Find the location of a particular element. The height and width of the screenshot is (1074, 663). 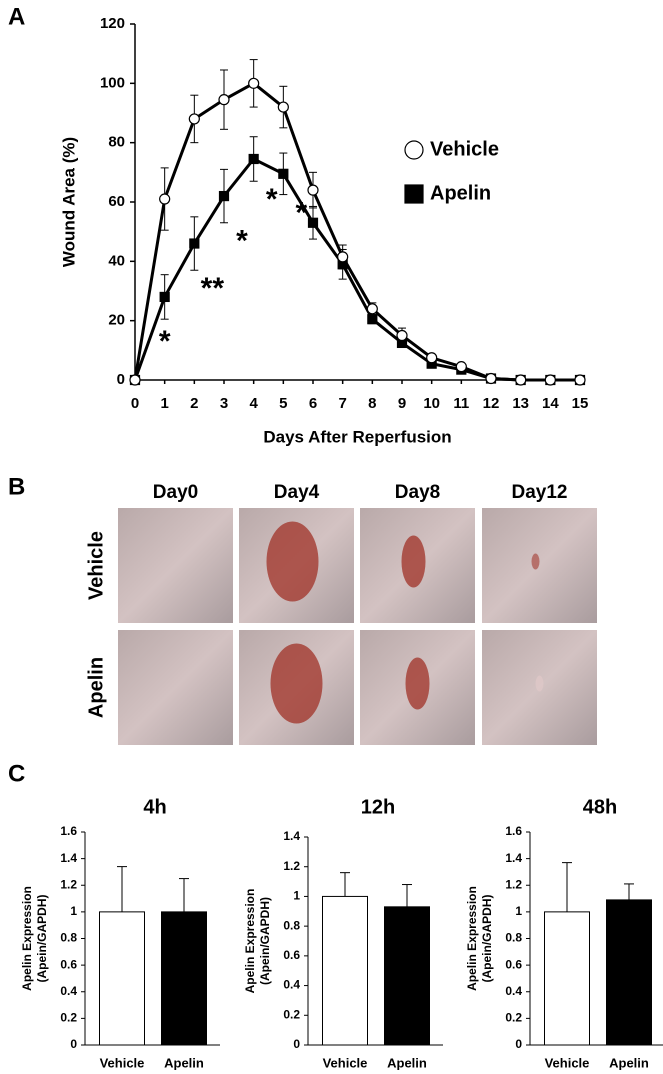

series-line is located at coordinates (356, 269).